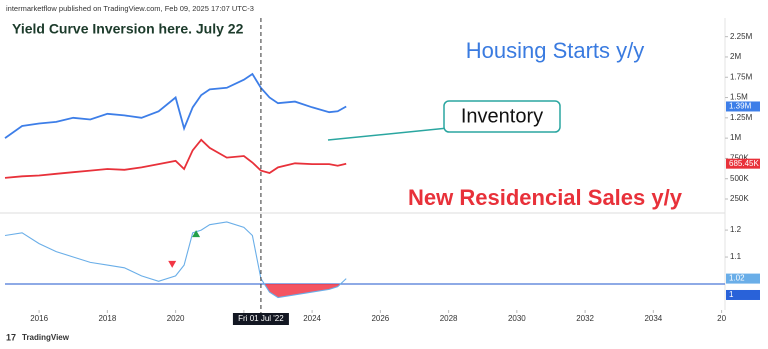 The width and height of the screenshot is (768, 349). What do you see at coordinates (739, 178) in the screenshot?
I see `y-tick-label: 500K` at bounding box center [739, 178].